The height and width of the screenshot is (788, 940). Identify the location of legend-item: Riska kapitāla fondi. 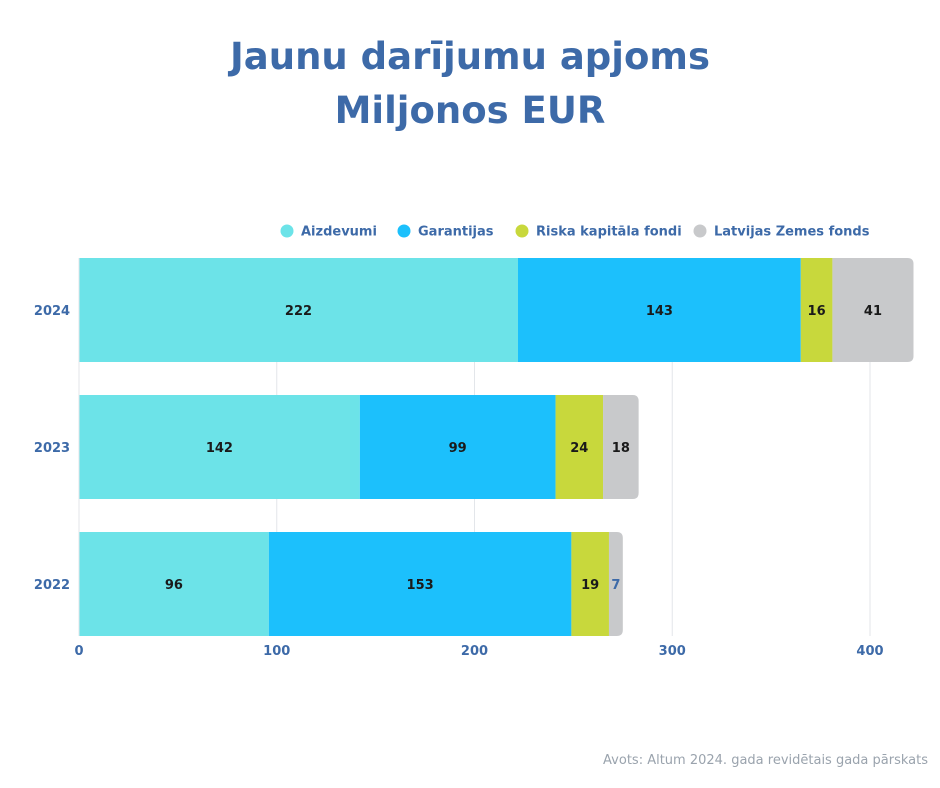
(598, 232).